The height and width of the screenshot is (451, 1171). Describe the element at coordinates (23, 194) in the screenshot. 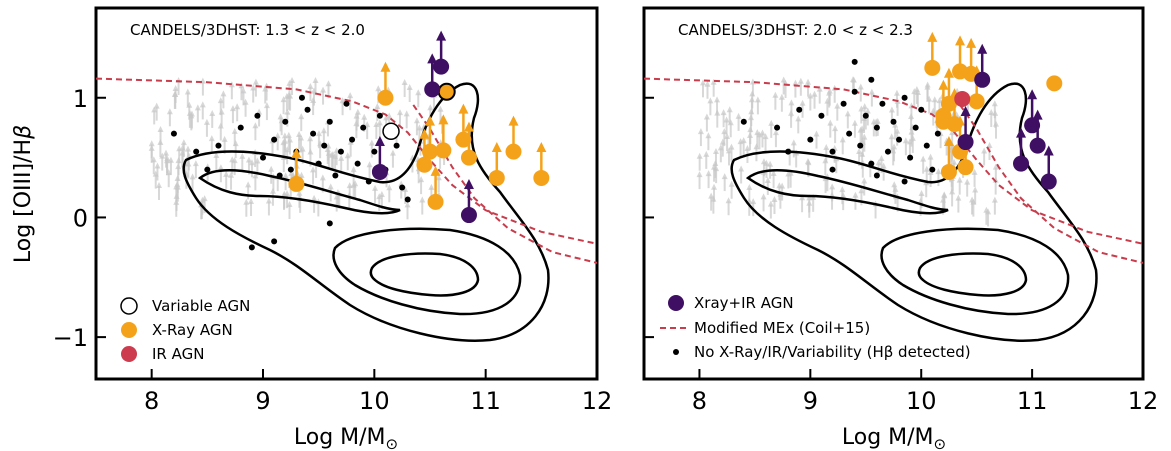

I see `y-axis-label: Log [OIII]/Hβ` at that location.